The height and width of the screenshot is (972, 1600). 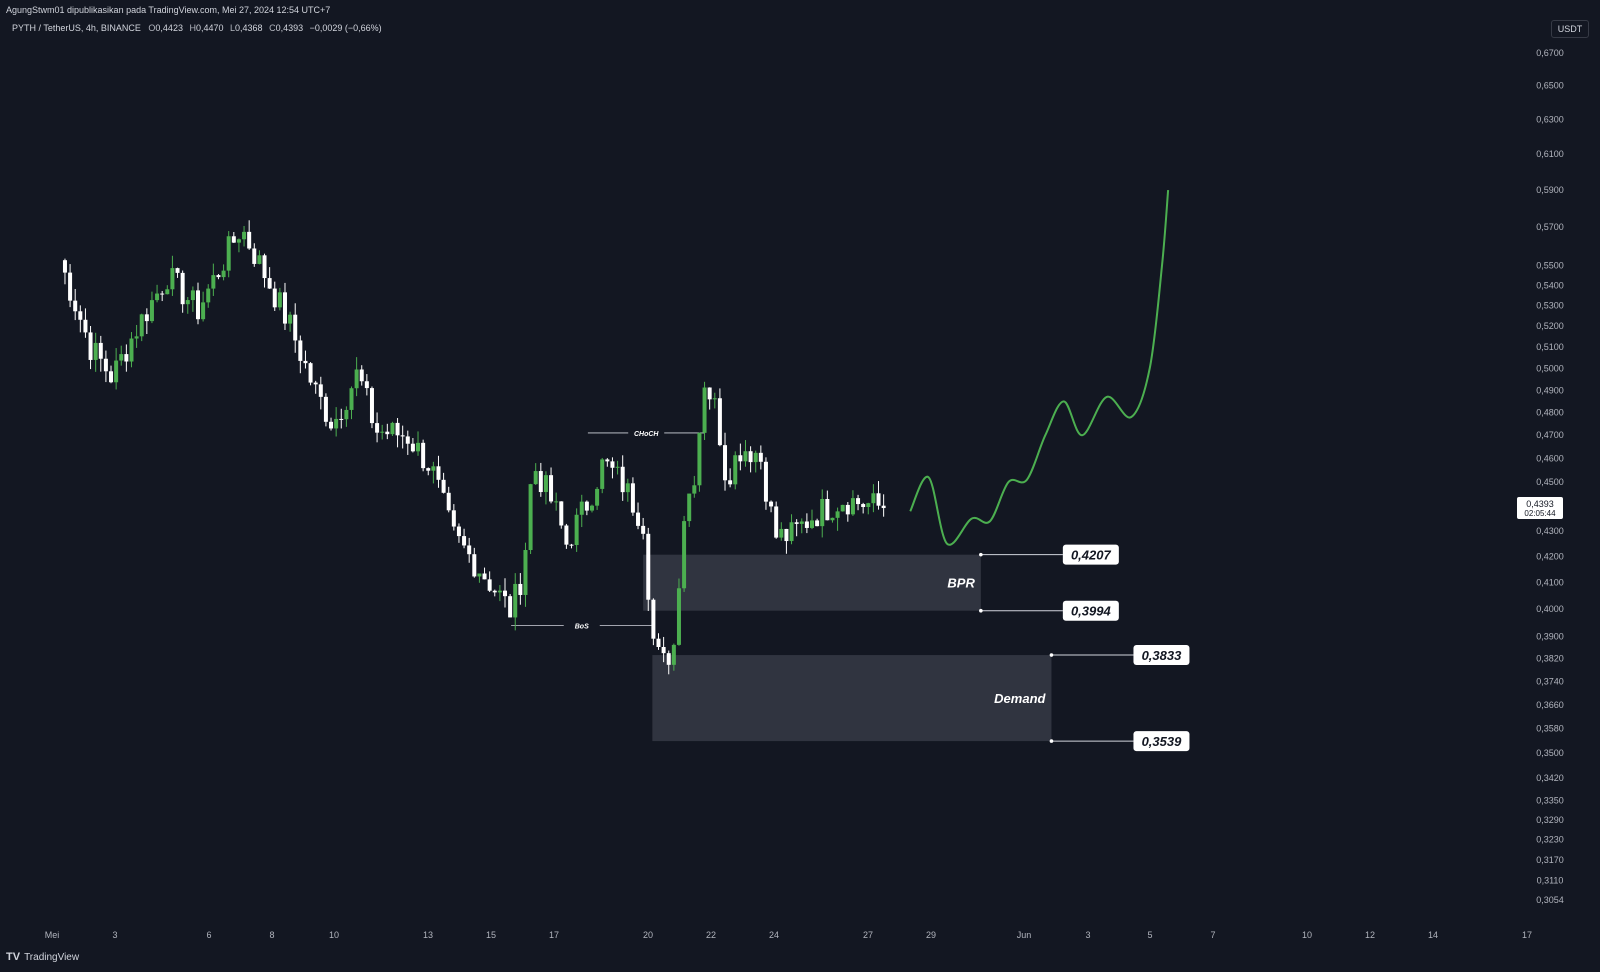 I want to click on zone-bottom-point, so click(x=1051, y=741).